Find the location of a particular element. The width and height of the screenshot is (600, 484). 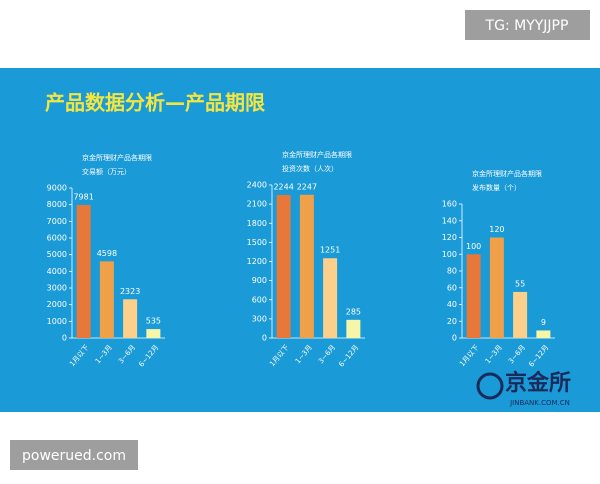

logo-url: JINBANK.COM.CN is located at coordinates (539, 403).